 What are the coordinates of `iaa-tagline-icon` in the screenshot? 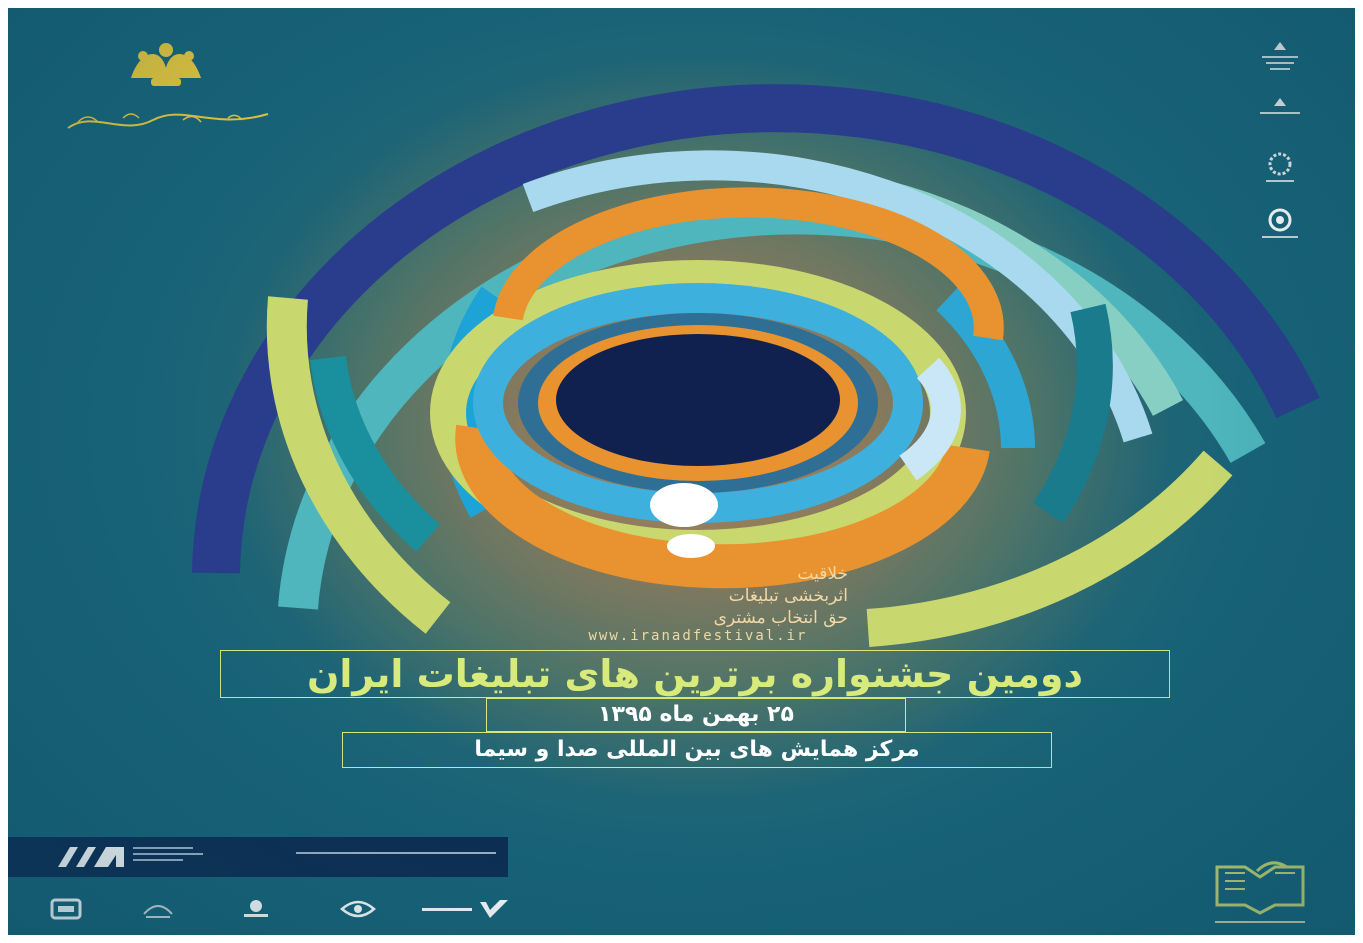 It's located at (173, 857).